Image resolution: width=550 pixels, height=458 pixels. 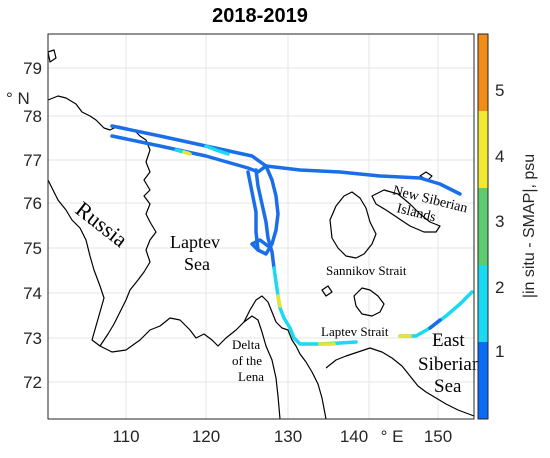 I want to click on track-yellow-segment, so click(x=187, y=153).